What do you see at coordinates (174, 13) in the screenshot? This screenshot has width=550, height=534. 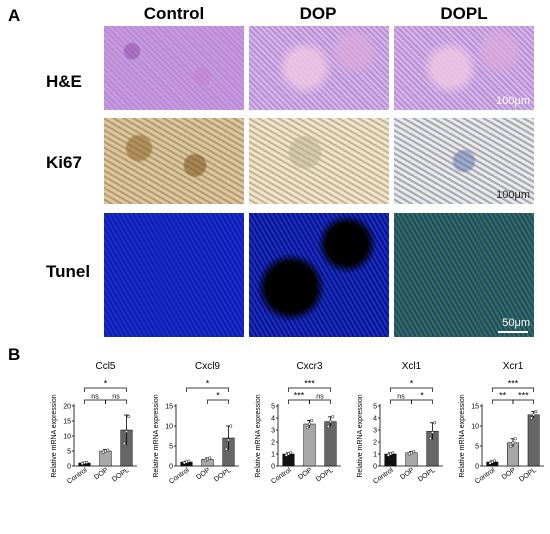 I see `column-header-control: Control` at bounding box center [174, 13].